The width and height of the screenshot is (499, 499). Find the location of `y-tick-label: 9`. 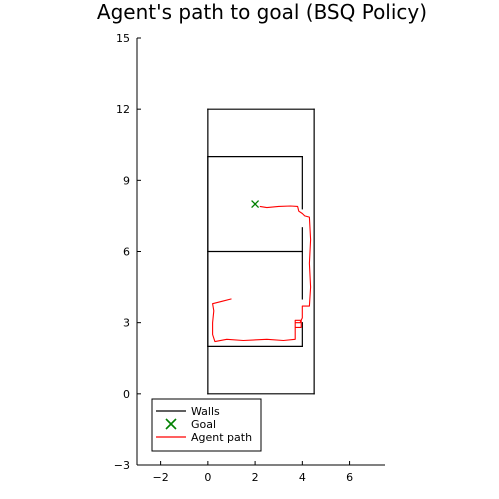

y-tick-label: 9 is located at coordinates (126, 180).